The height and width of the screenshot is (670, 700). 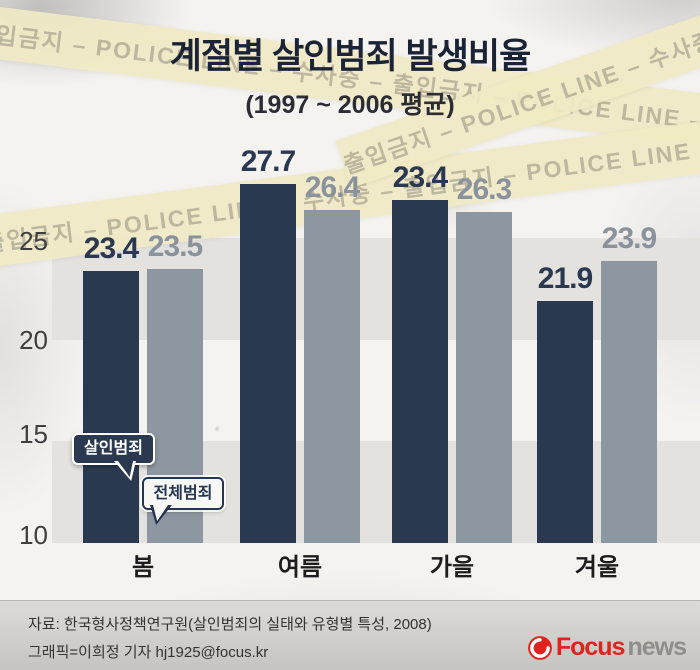 What do you see at coordinates (629, 401) in the screenshot?
I see `bar-전체범죄-겨울` at bounding box center [629, 401].